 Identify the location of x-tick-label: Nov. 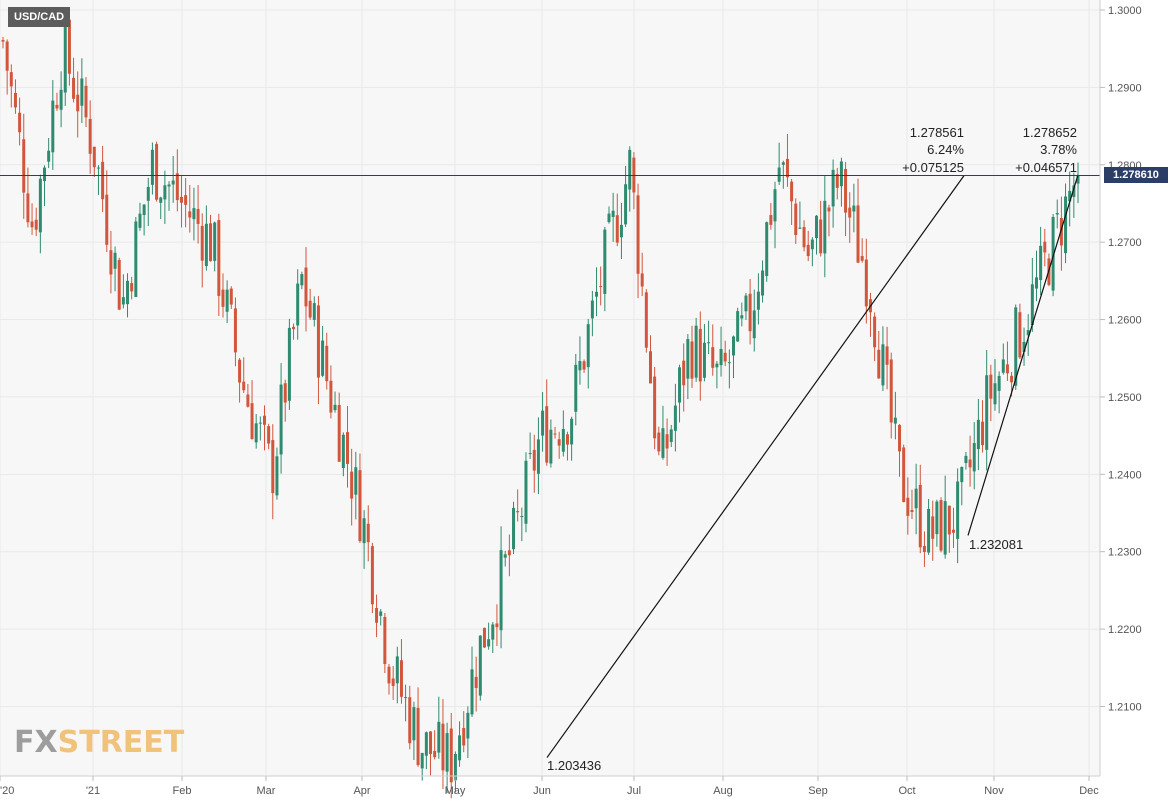
(994, 791).